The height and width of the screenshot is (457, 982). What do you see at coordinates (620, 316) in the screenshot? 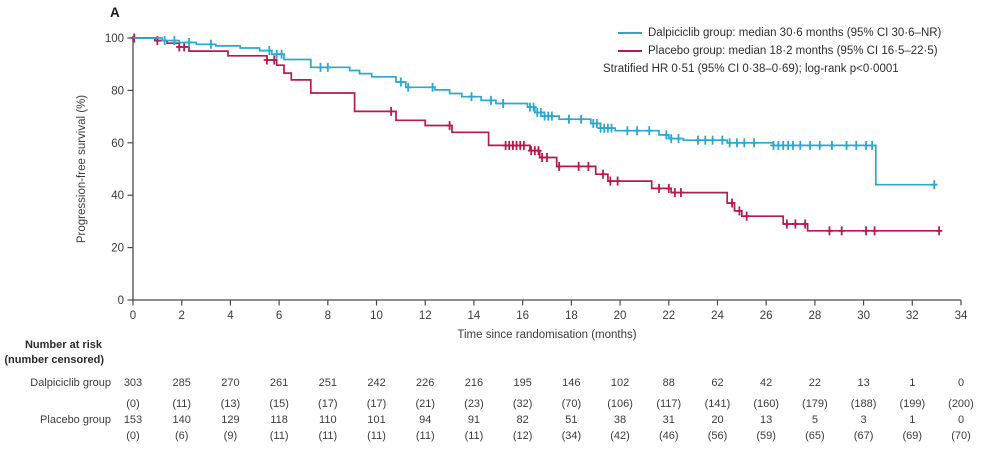
I see `x-tick-label: 20` at bounding box center [620, 316].